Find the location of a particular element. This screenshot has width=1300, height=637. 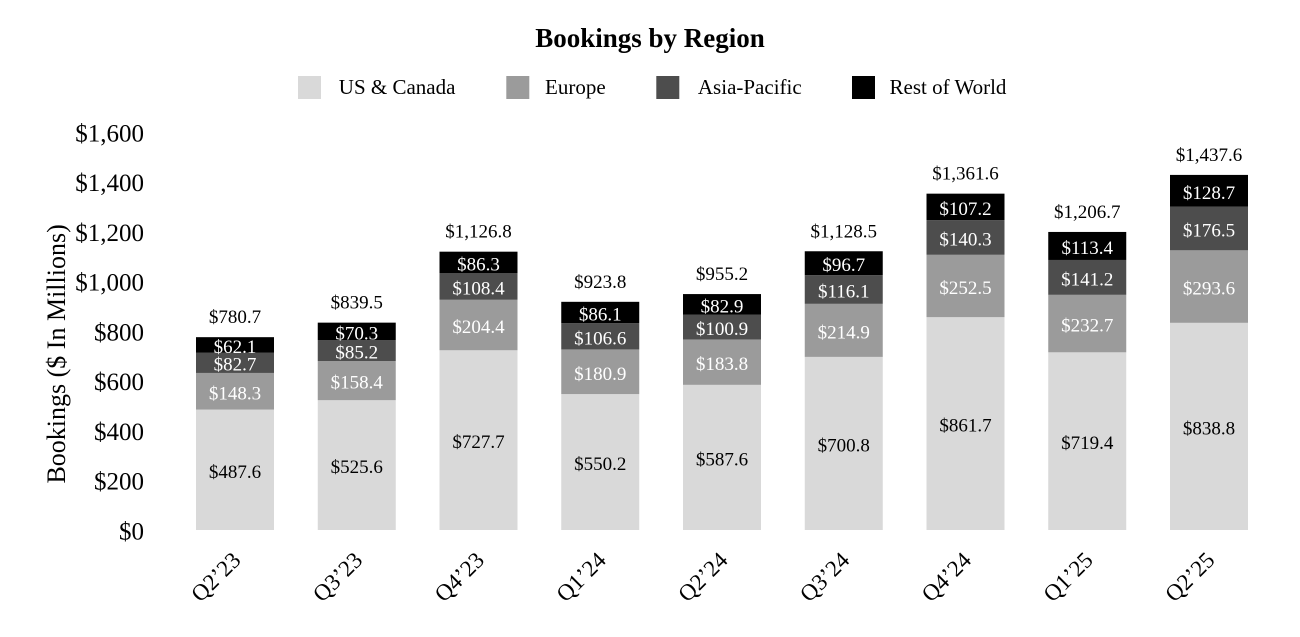

svg-text: $1,600 is located at coordinates (109, 133).